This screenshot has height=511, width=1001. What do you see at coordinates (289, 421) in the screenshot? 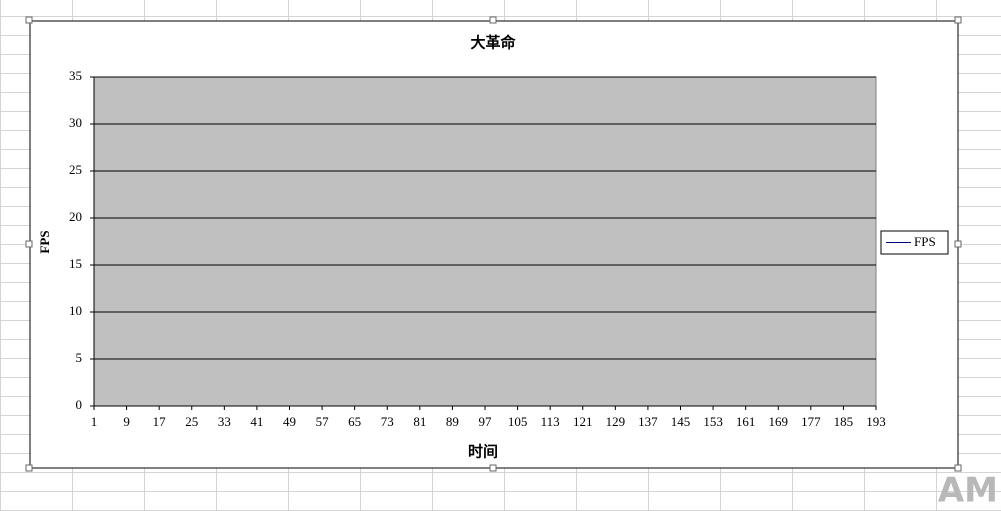
I see `x-tick-label: 49` at bounding box center [289, 421].